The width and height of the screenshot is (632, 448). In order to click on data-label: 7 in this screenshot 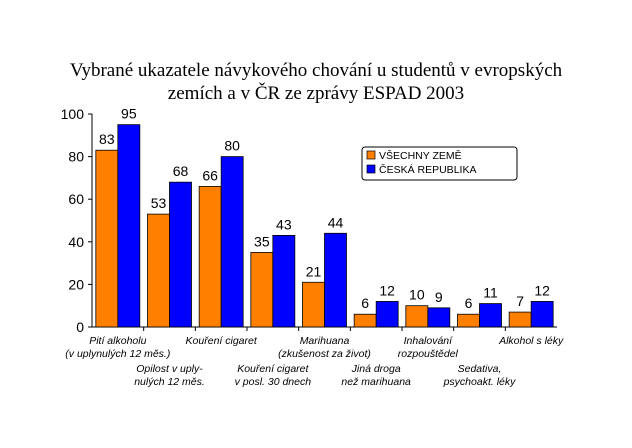, I will do `click(520, 301)`.